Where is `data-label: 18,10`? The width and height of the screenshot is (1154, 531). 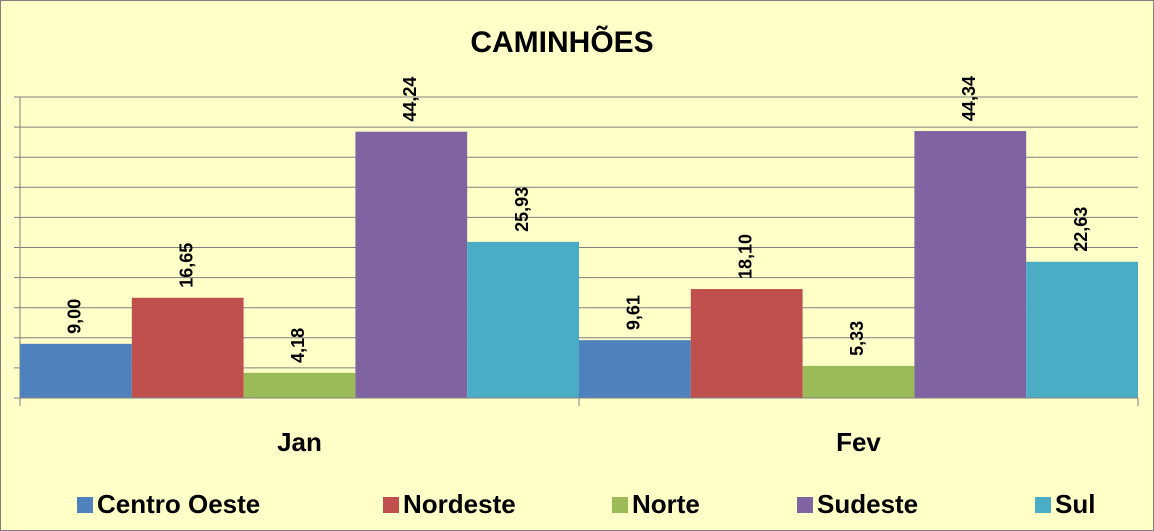 data-label: 18,10 is located at coordinates (745, 256).